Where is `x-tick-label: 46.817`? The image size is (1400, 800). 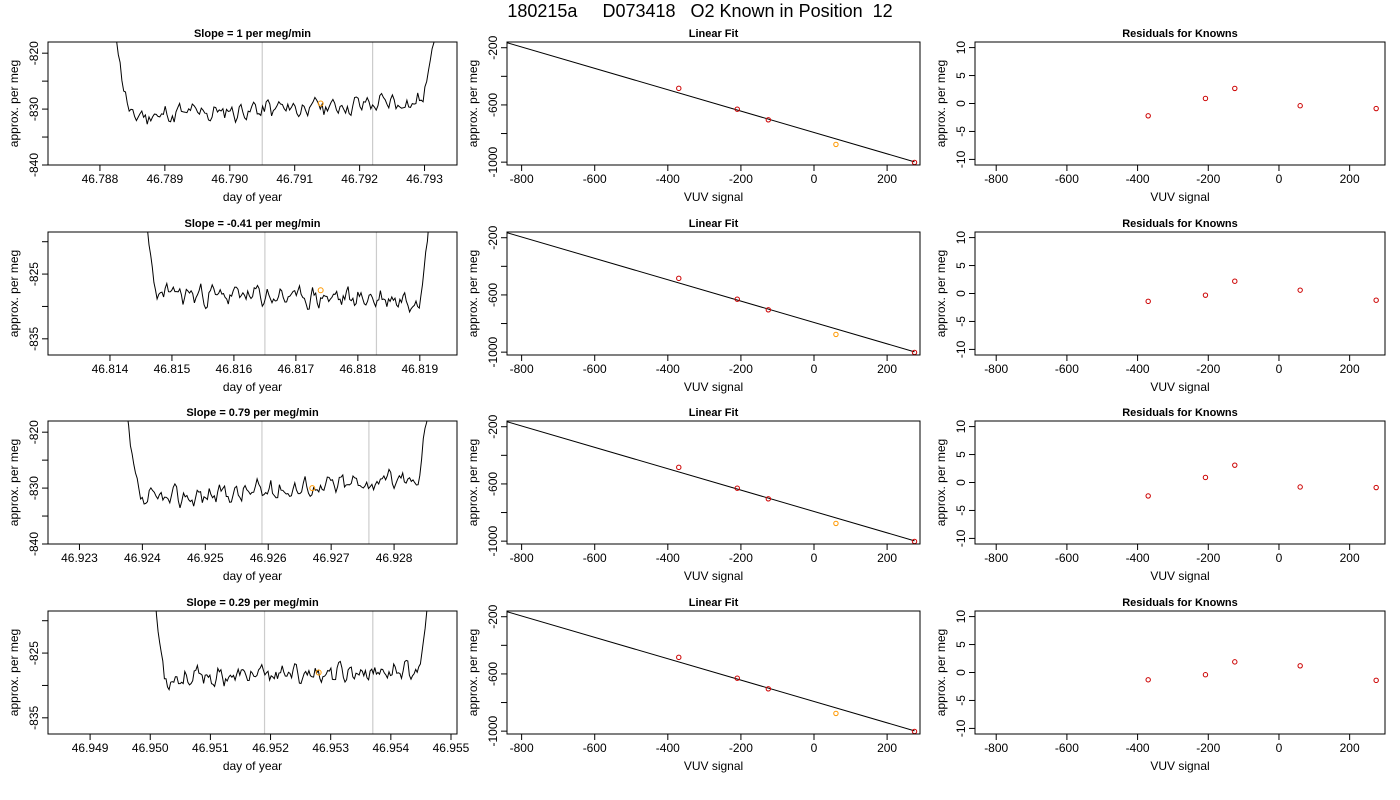
x-tick-label: 46.817 is located at coordinates (296, 369).